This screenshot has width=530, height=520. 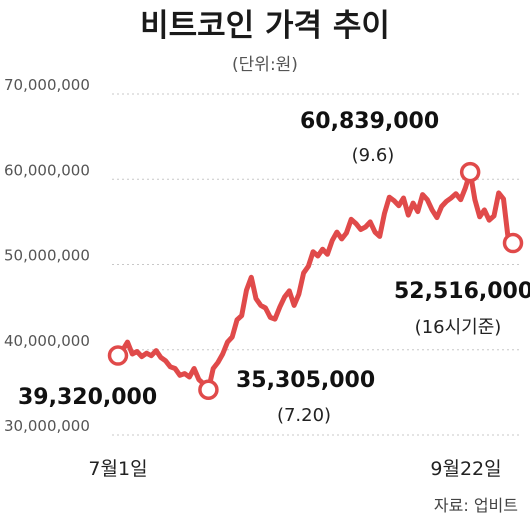 What do you see at coordinates (87, 397) in the screenshot?
I see `annotation-start-value: 39,320,000` at bounding box center [87, 397].